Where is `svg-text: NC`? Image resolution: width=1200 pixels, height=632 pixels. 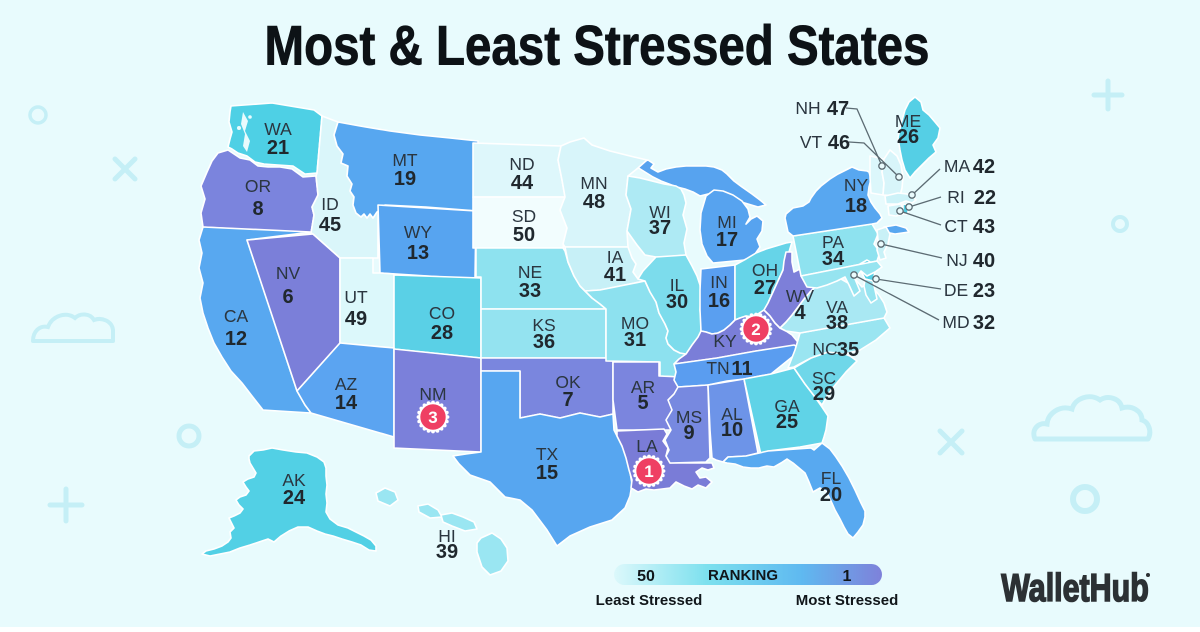
svg-text: NC is located at coordinates (824, 349).